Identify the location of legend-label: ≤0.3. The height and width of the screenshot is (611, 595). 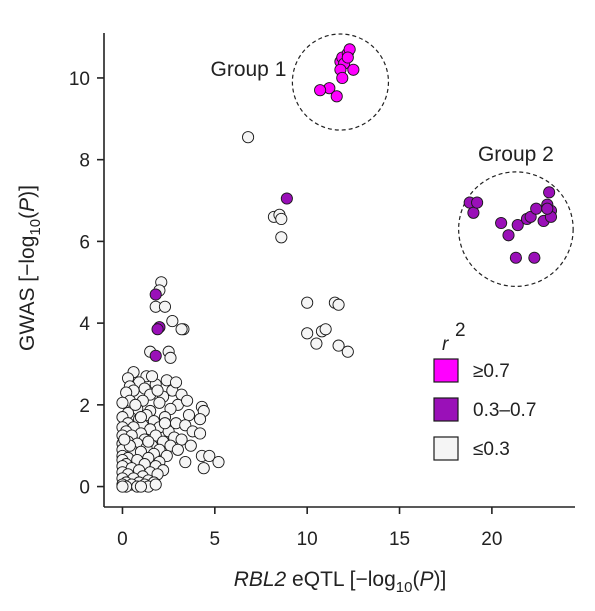
(491, 449).